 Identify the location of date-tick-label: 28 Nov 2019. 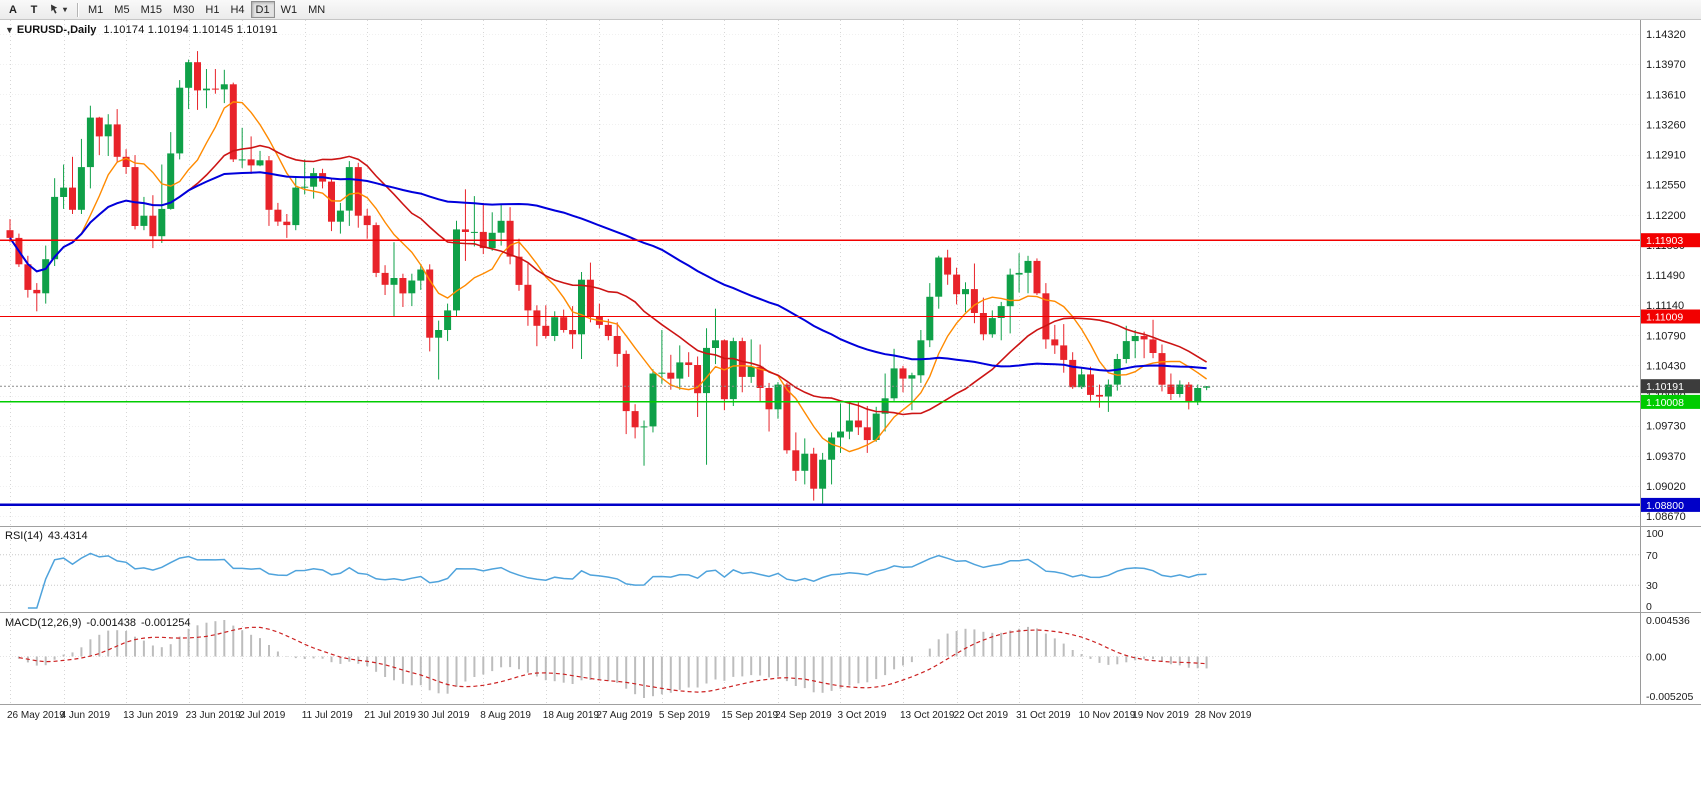
(1223, 715).